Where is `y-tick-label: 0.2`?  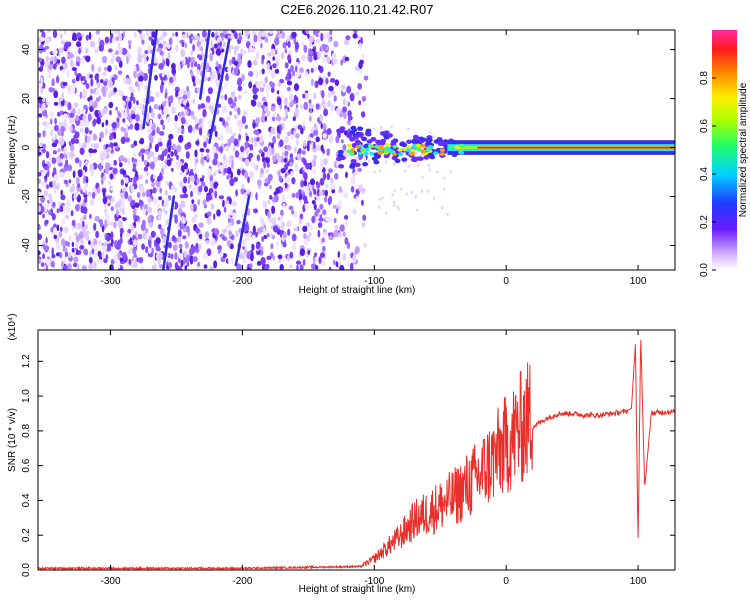
y-tick-label: 0.2 is located at coordinates (26, 535).